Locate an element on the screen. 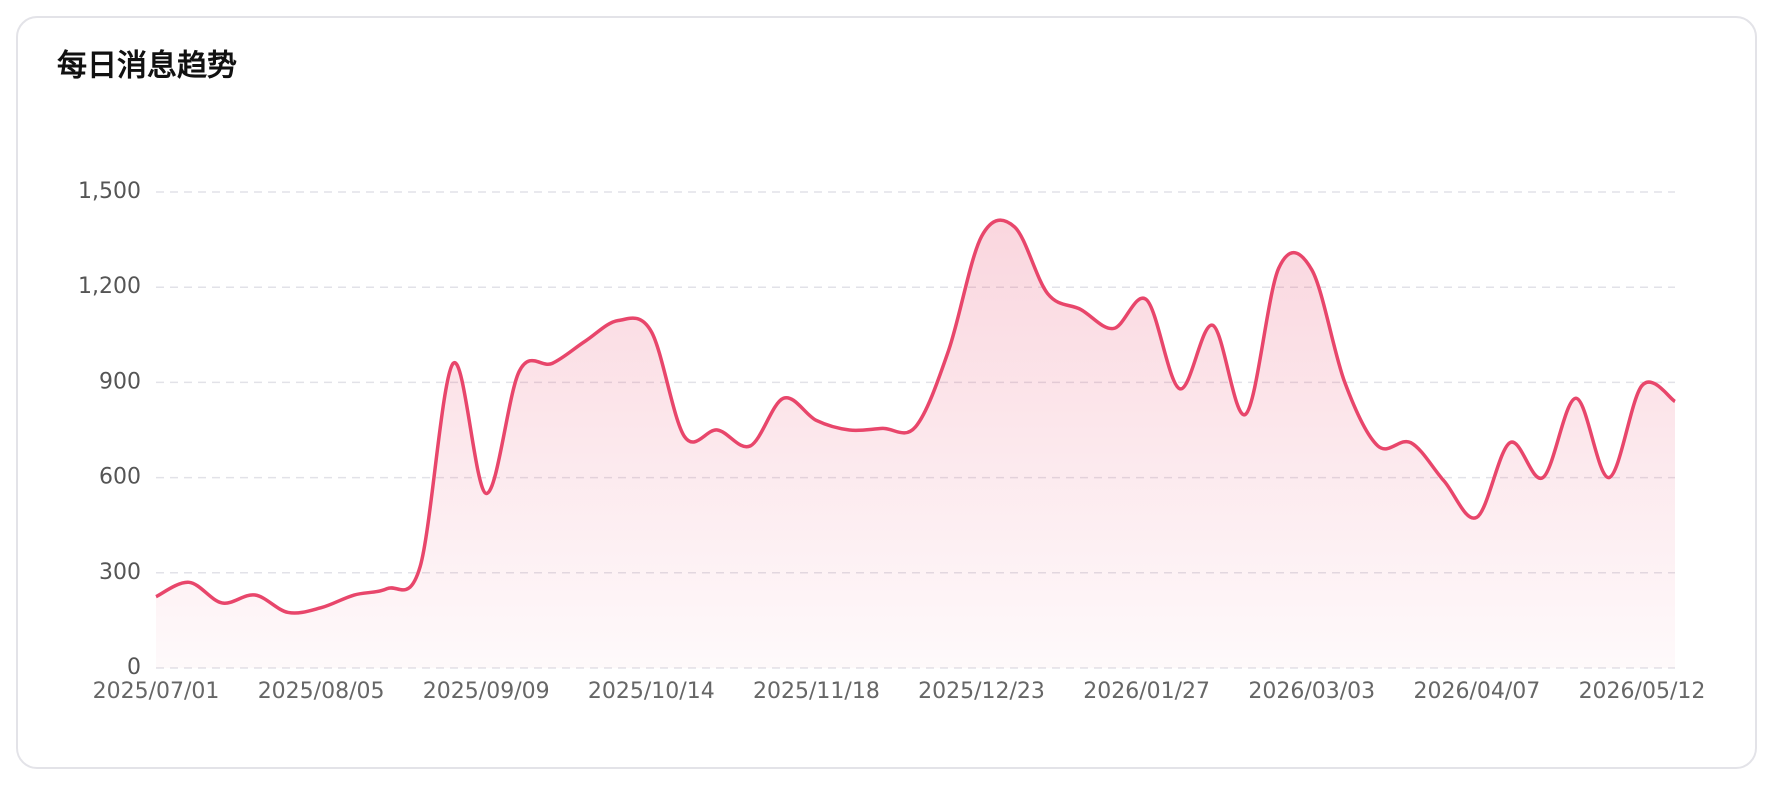 The height and width of the screenshot is (788, 1773). x-tick-label: 2025/11/18 is located at coordinates (816, 691).